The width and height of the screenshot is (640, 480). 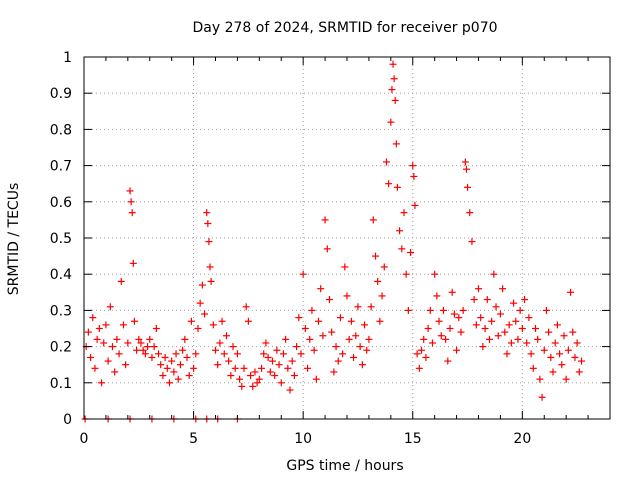 What do you see at coordinates (67, 58) in the screenshot?
I see `y-tick-label: 1` at bounding box center [67, 58].